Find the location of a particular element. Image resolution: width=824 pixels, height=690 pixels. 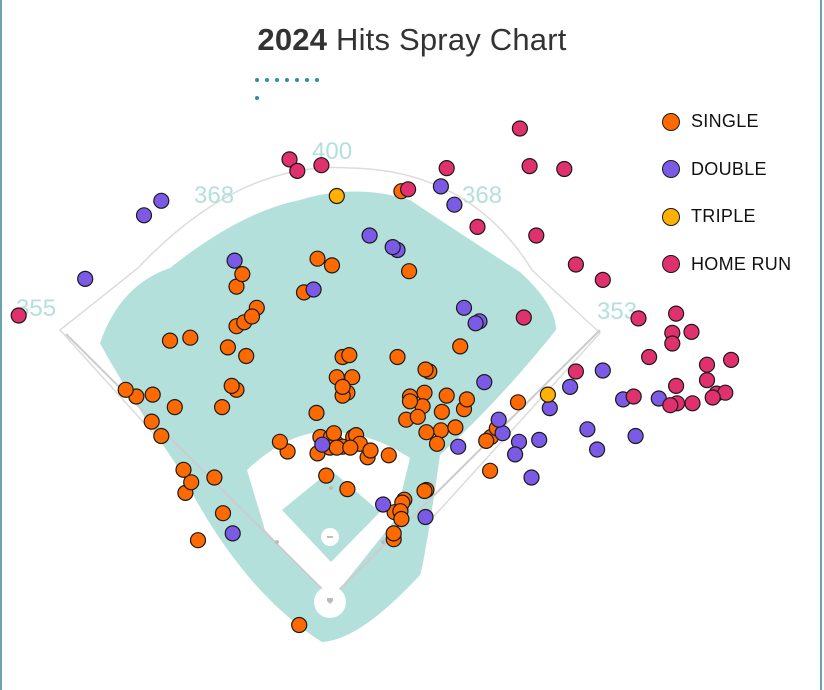

legend: SINGLE DOUBLE TRIPLE HOME RUN is located at coordinates (726, 193).